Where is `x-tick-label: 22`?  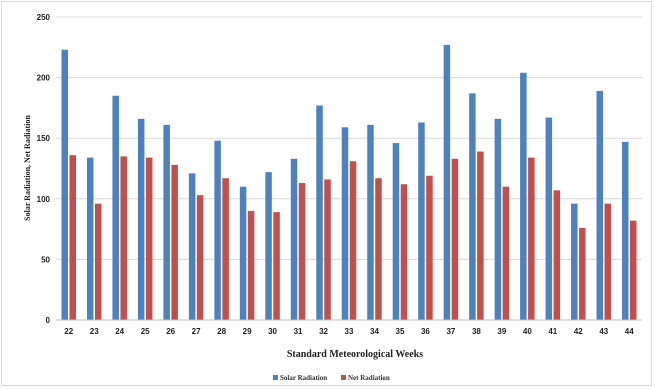 x-tick-label: 22 is located at coordinates (68, 331).